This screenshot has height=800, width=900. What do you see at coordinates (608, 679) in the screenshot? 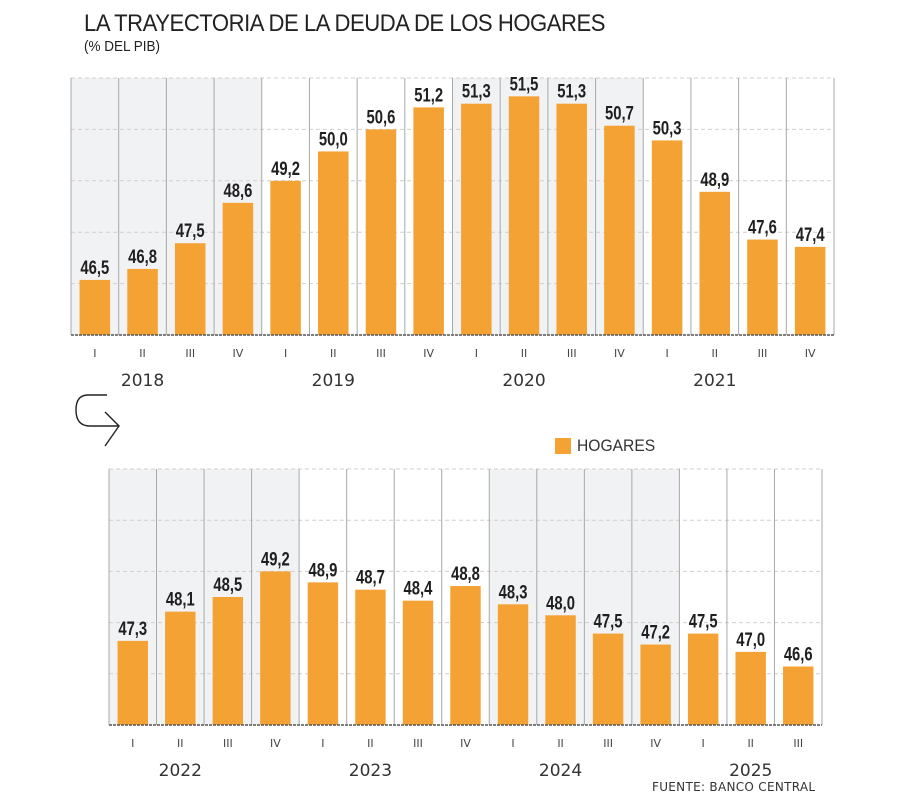
I see `bar-2024-III` at bounding box center [608, 679].